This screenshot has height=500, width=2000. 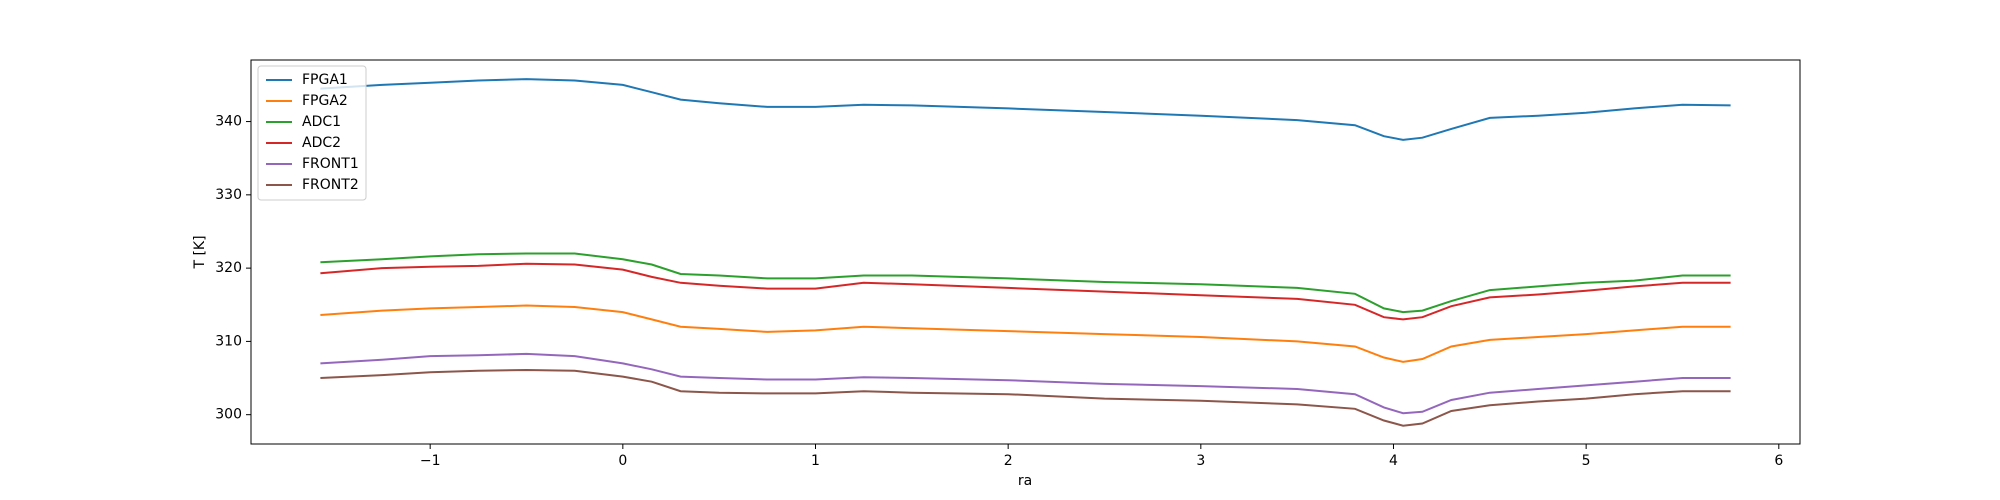 I want to click on legend-label: FPGA2, so click(x=325, y=101).